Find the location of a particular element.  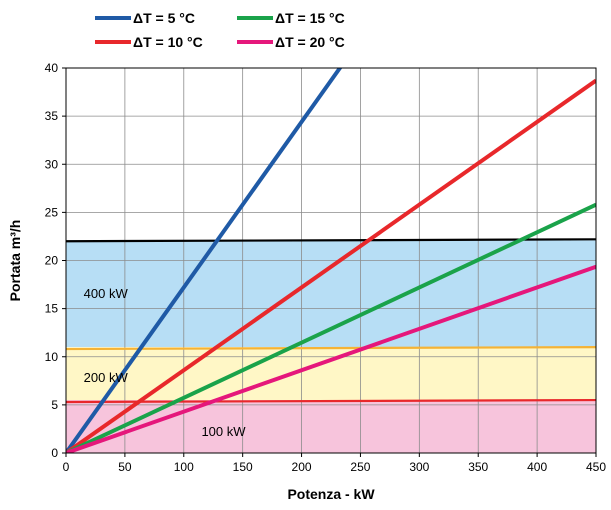

x-tick-label-250: 250 is located at coordinates (360, 467).